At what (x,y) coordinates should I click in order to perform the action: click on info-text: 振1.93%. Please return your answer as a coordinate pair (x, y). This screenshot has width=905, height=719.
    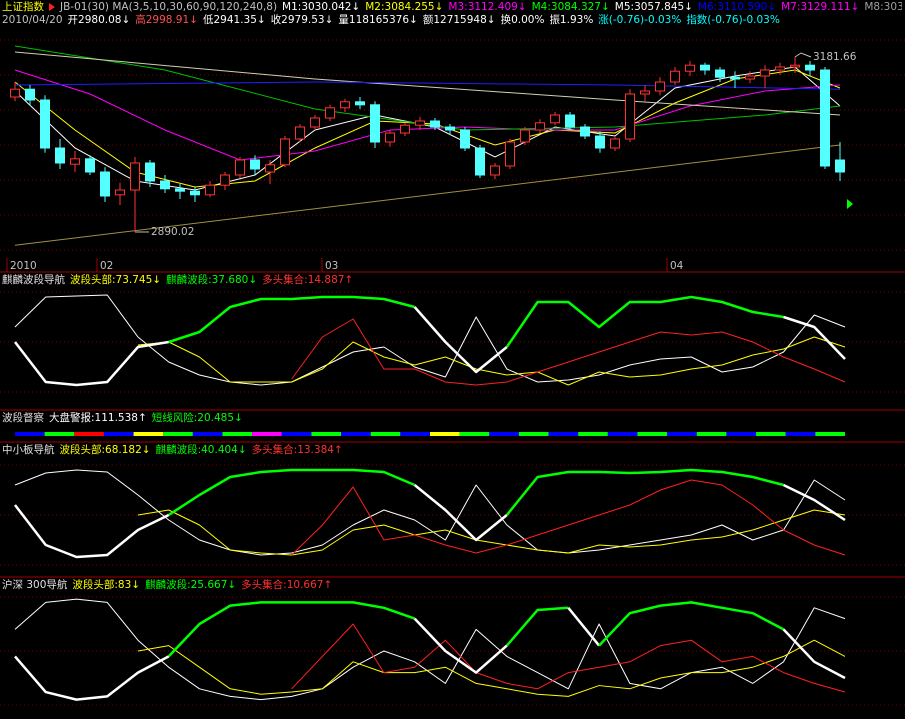
    Looking at the image, I should click on (571, 20).